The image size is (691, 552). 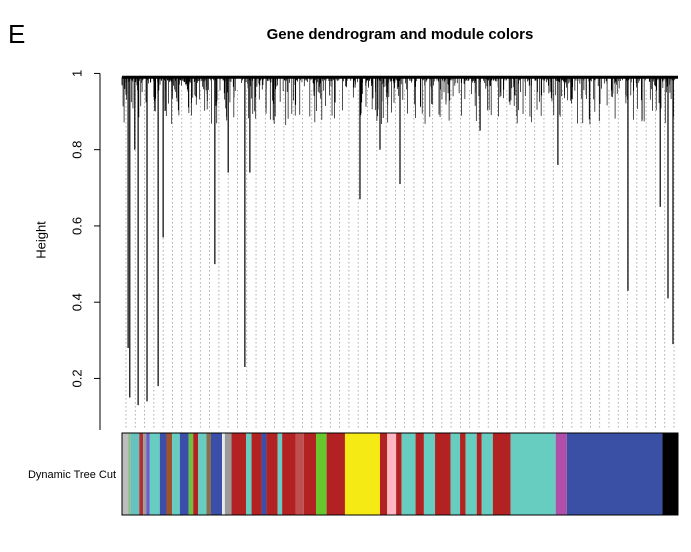 What do you see at coordinates (40, 240) in the screenshot?
I see `y-axis-label: Height` at bounding box center [40, 240].